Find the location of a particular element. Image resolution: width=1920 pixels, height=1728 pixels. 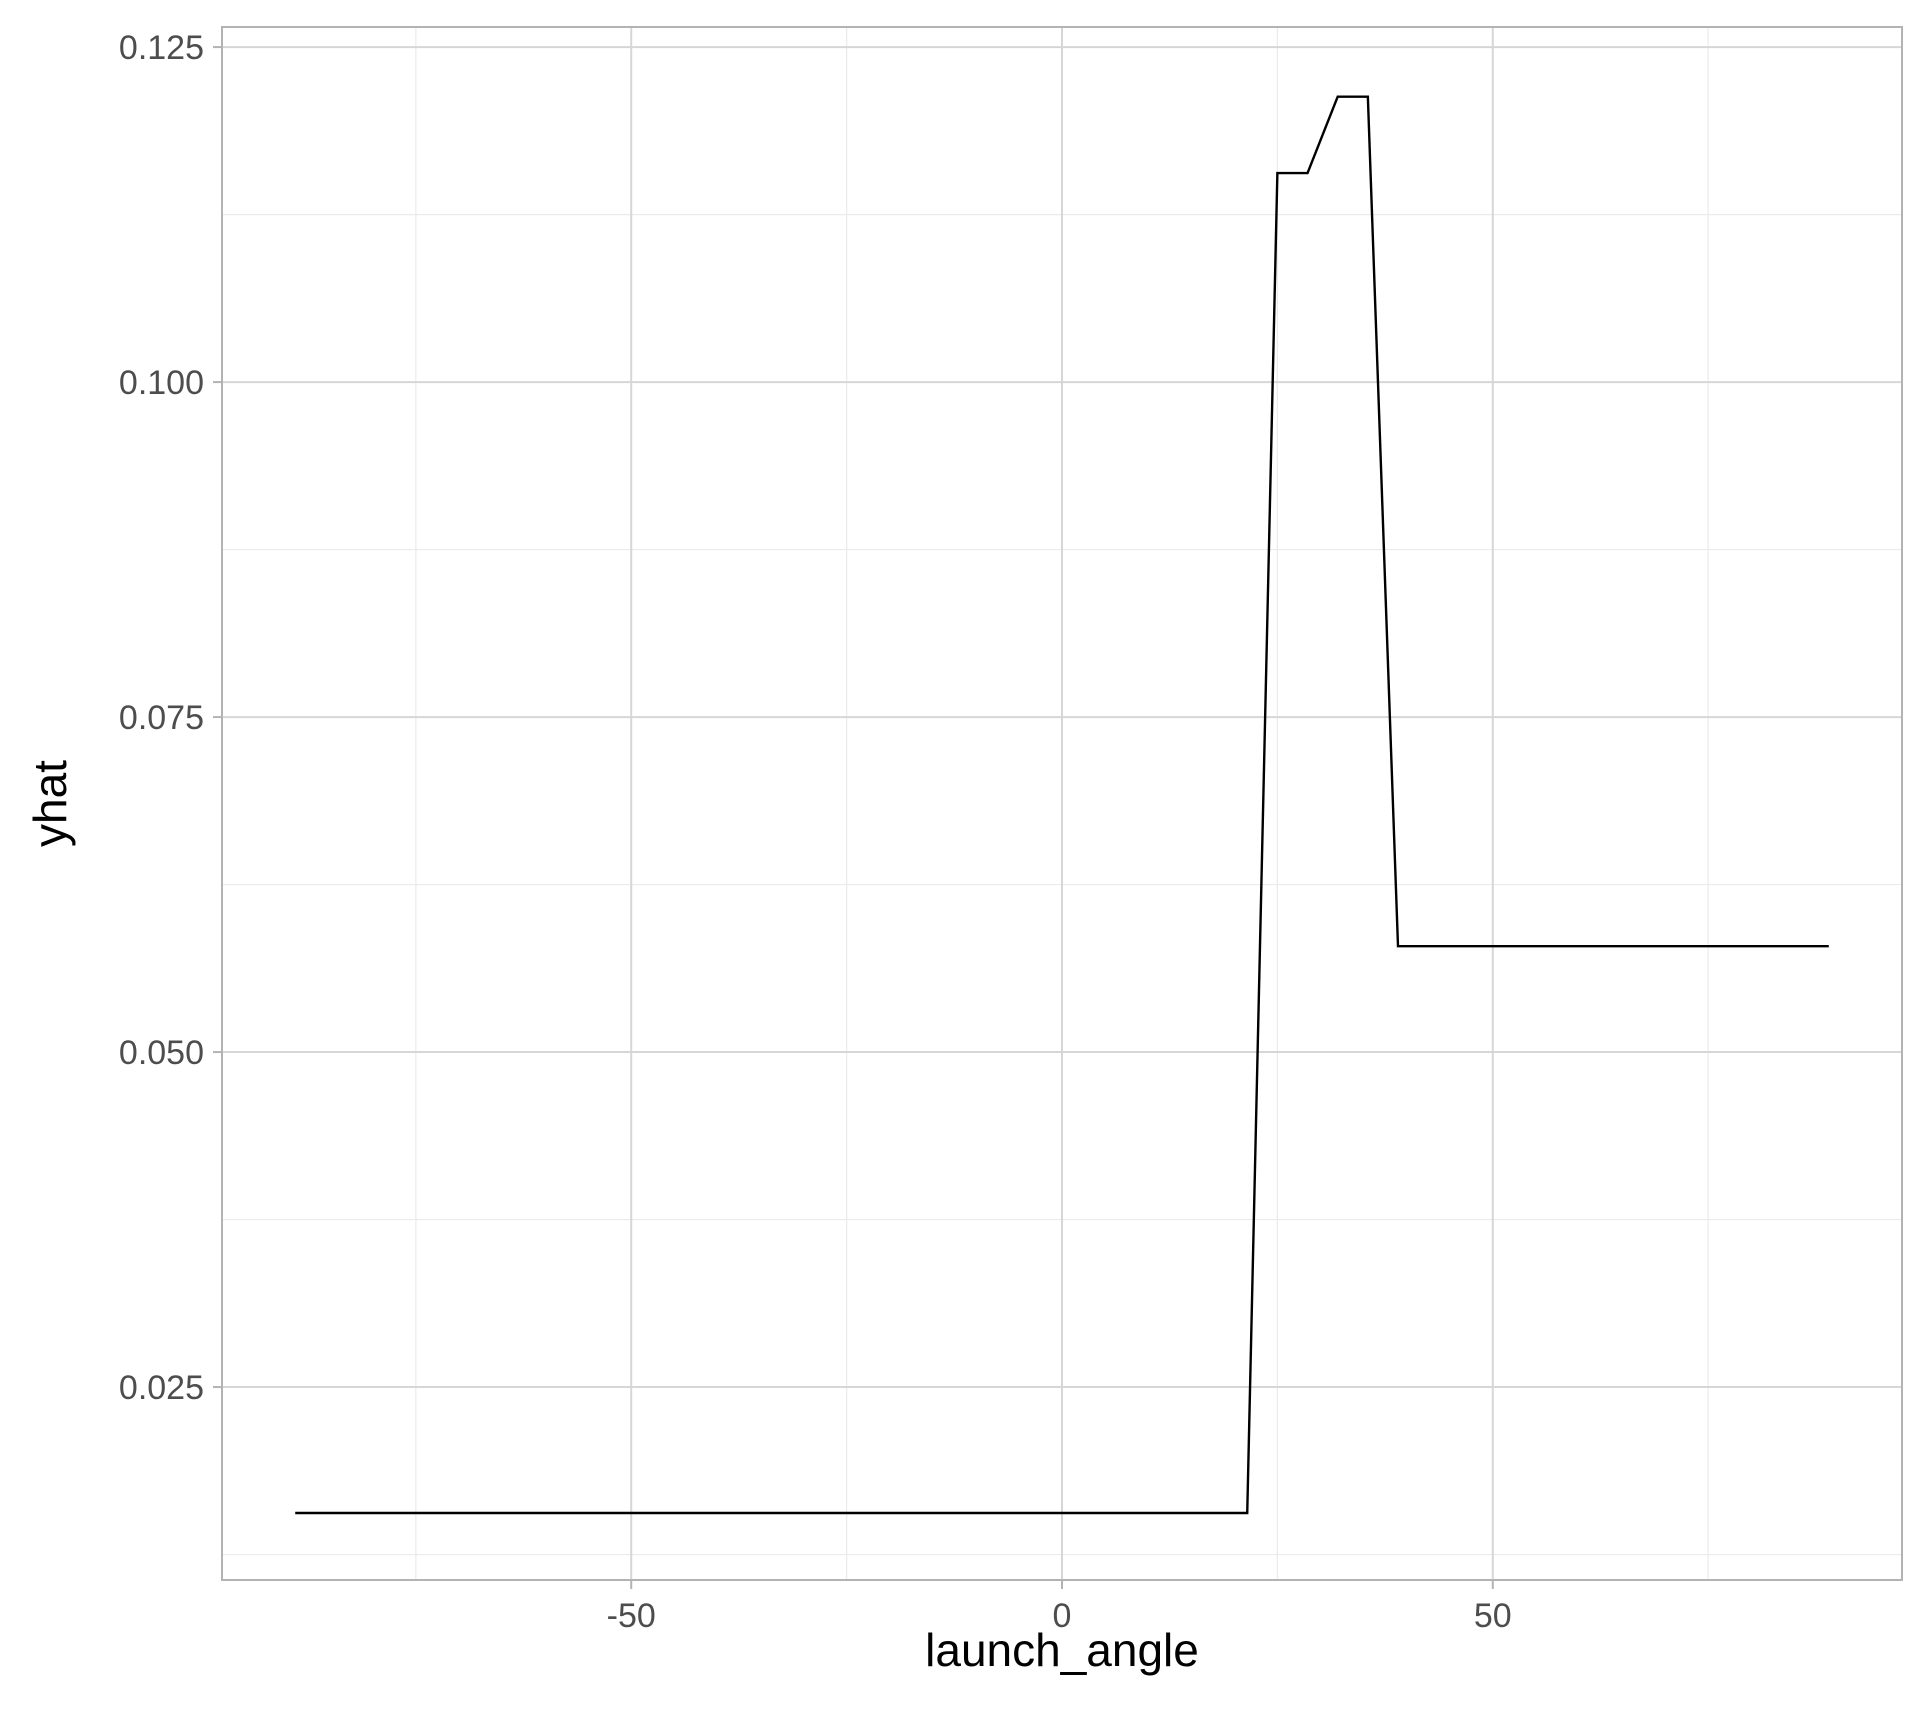

y-tick-label: 0.025 is located at coordinates (161, 1388).